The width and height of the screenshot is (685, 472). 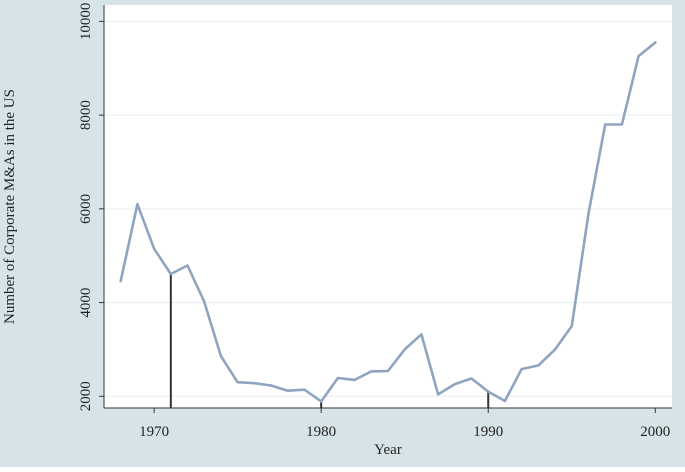 What do you see at coordinates (488, 432) in the screenshot?
I see `x-tick-label: 1990` at bounding box center [488, 432].